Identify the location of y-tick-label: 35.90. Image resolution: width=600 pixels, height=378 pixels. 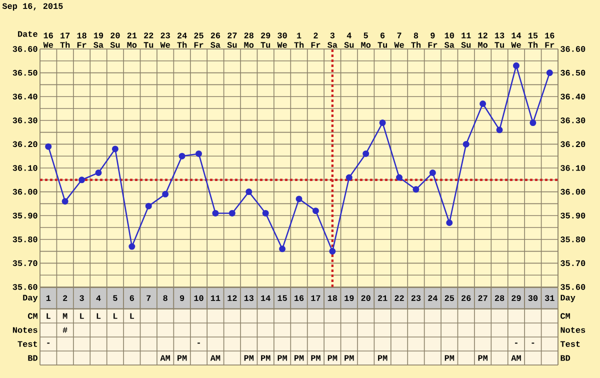
(25, 215).